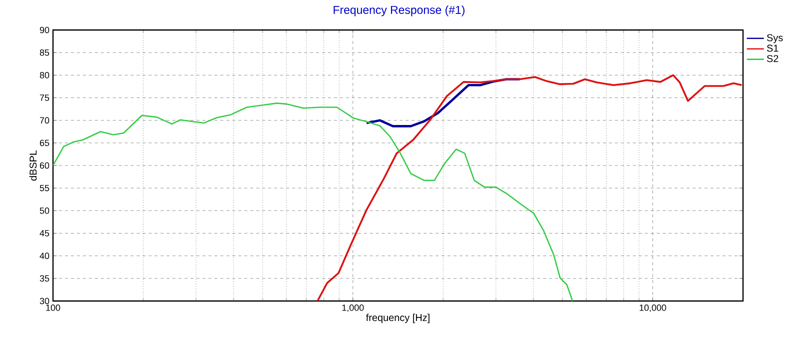 Image resolution: width=797 pixels, height=348 pixels. What do you see at coordinates (45, 120) in the screenshot?
I see `y-tick-label: 70` at bounding box center [45, 120].